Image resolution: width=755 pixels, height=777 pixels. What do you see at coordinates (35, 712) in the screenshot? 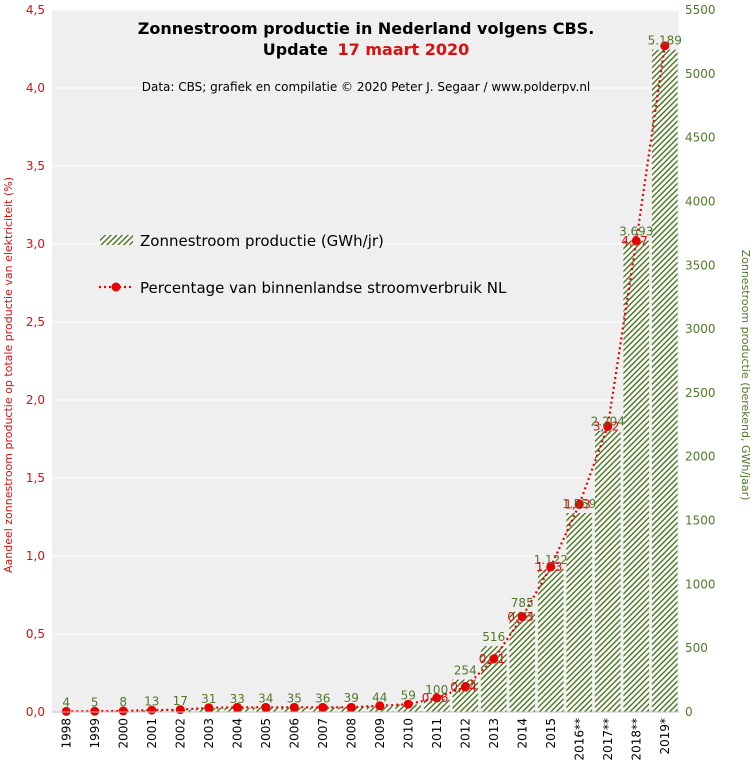
I see `y-left-tick-label: 0,0` at bounding box center [35, 712].